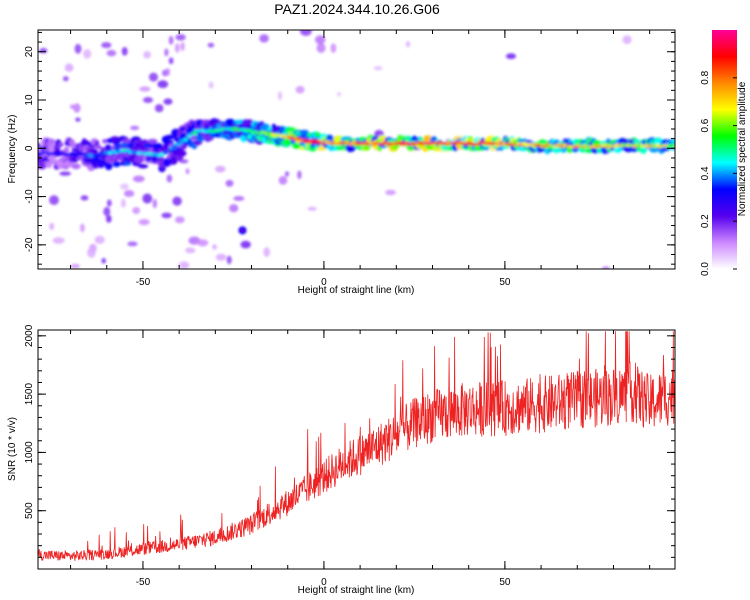 The image size is (750, 600). Describe the element at coordinates (29, 196) in the screenshot. I see `spectrogram-y-tick-label: -10` at that location.